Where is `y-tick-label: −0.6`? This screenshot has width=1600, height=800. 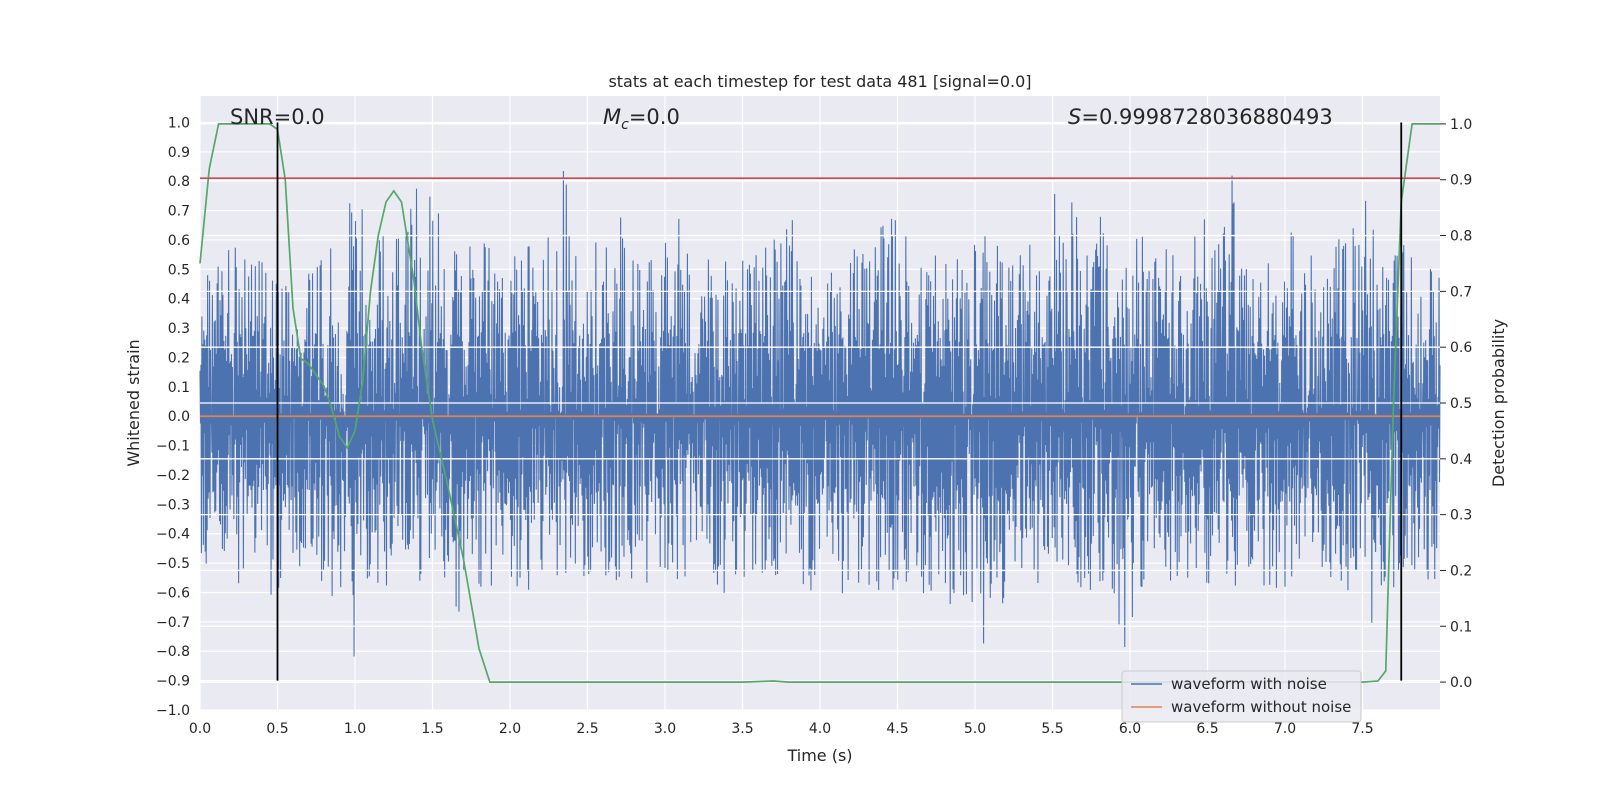 y-tick-label: −0.6 is located at coordinates (173, 593).